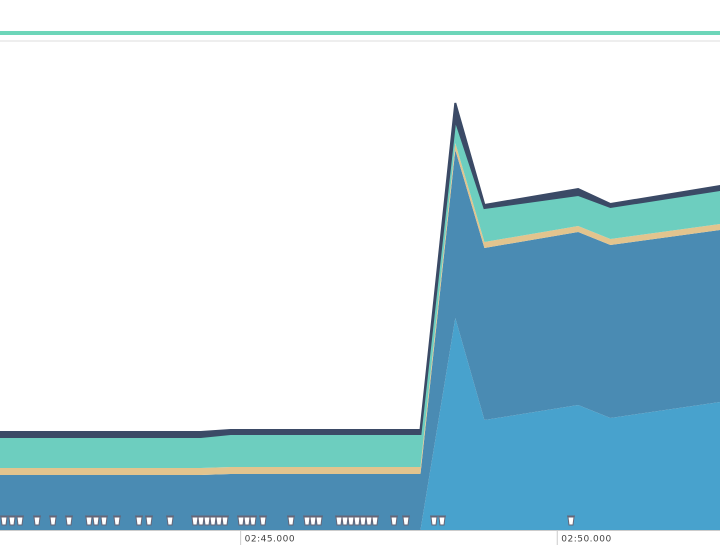  Describe the element at coordinates (270, 540) in the screenshot. I see `x-tick-label: 02:45.000` at that location.